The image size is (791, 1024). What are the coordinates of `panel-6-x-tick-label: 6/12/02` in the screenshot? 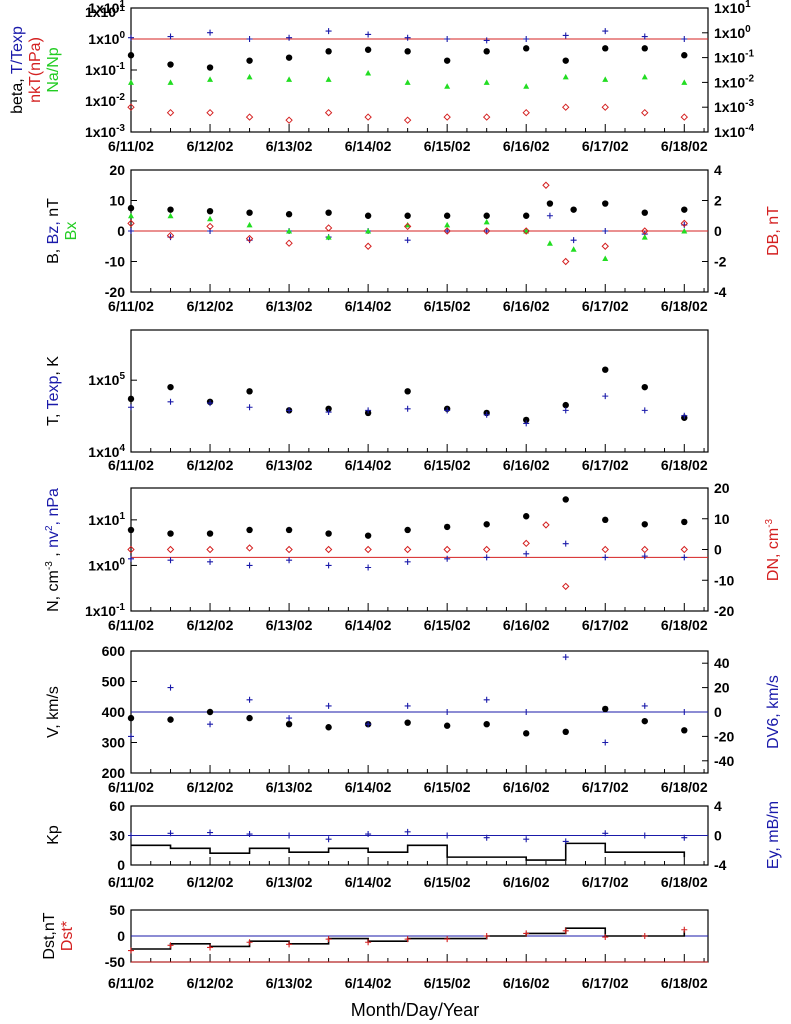 It's located at (210, 882).